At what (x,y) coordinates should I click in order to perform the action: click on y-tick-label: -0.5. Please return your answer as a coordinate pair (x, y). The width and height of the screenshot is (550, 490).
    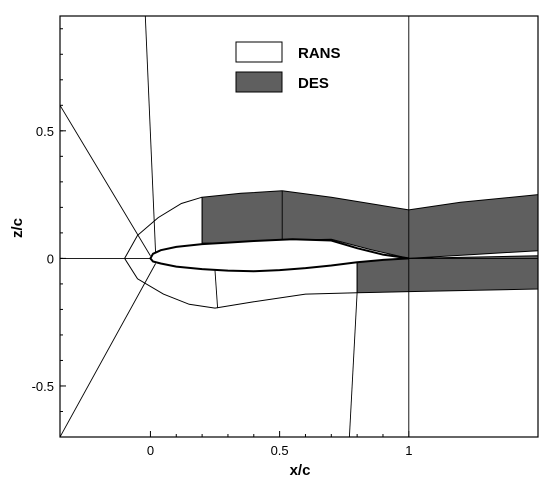
    Looking at the image, I should click on (43, 386).